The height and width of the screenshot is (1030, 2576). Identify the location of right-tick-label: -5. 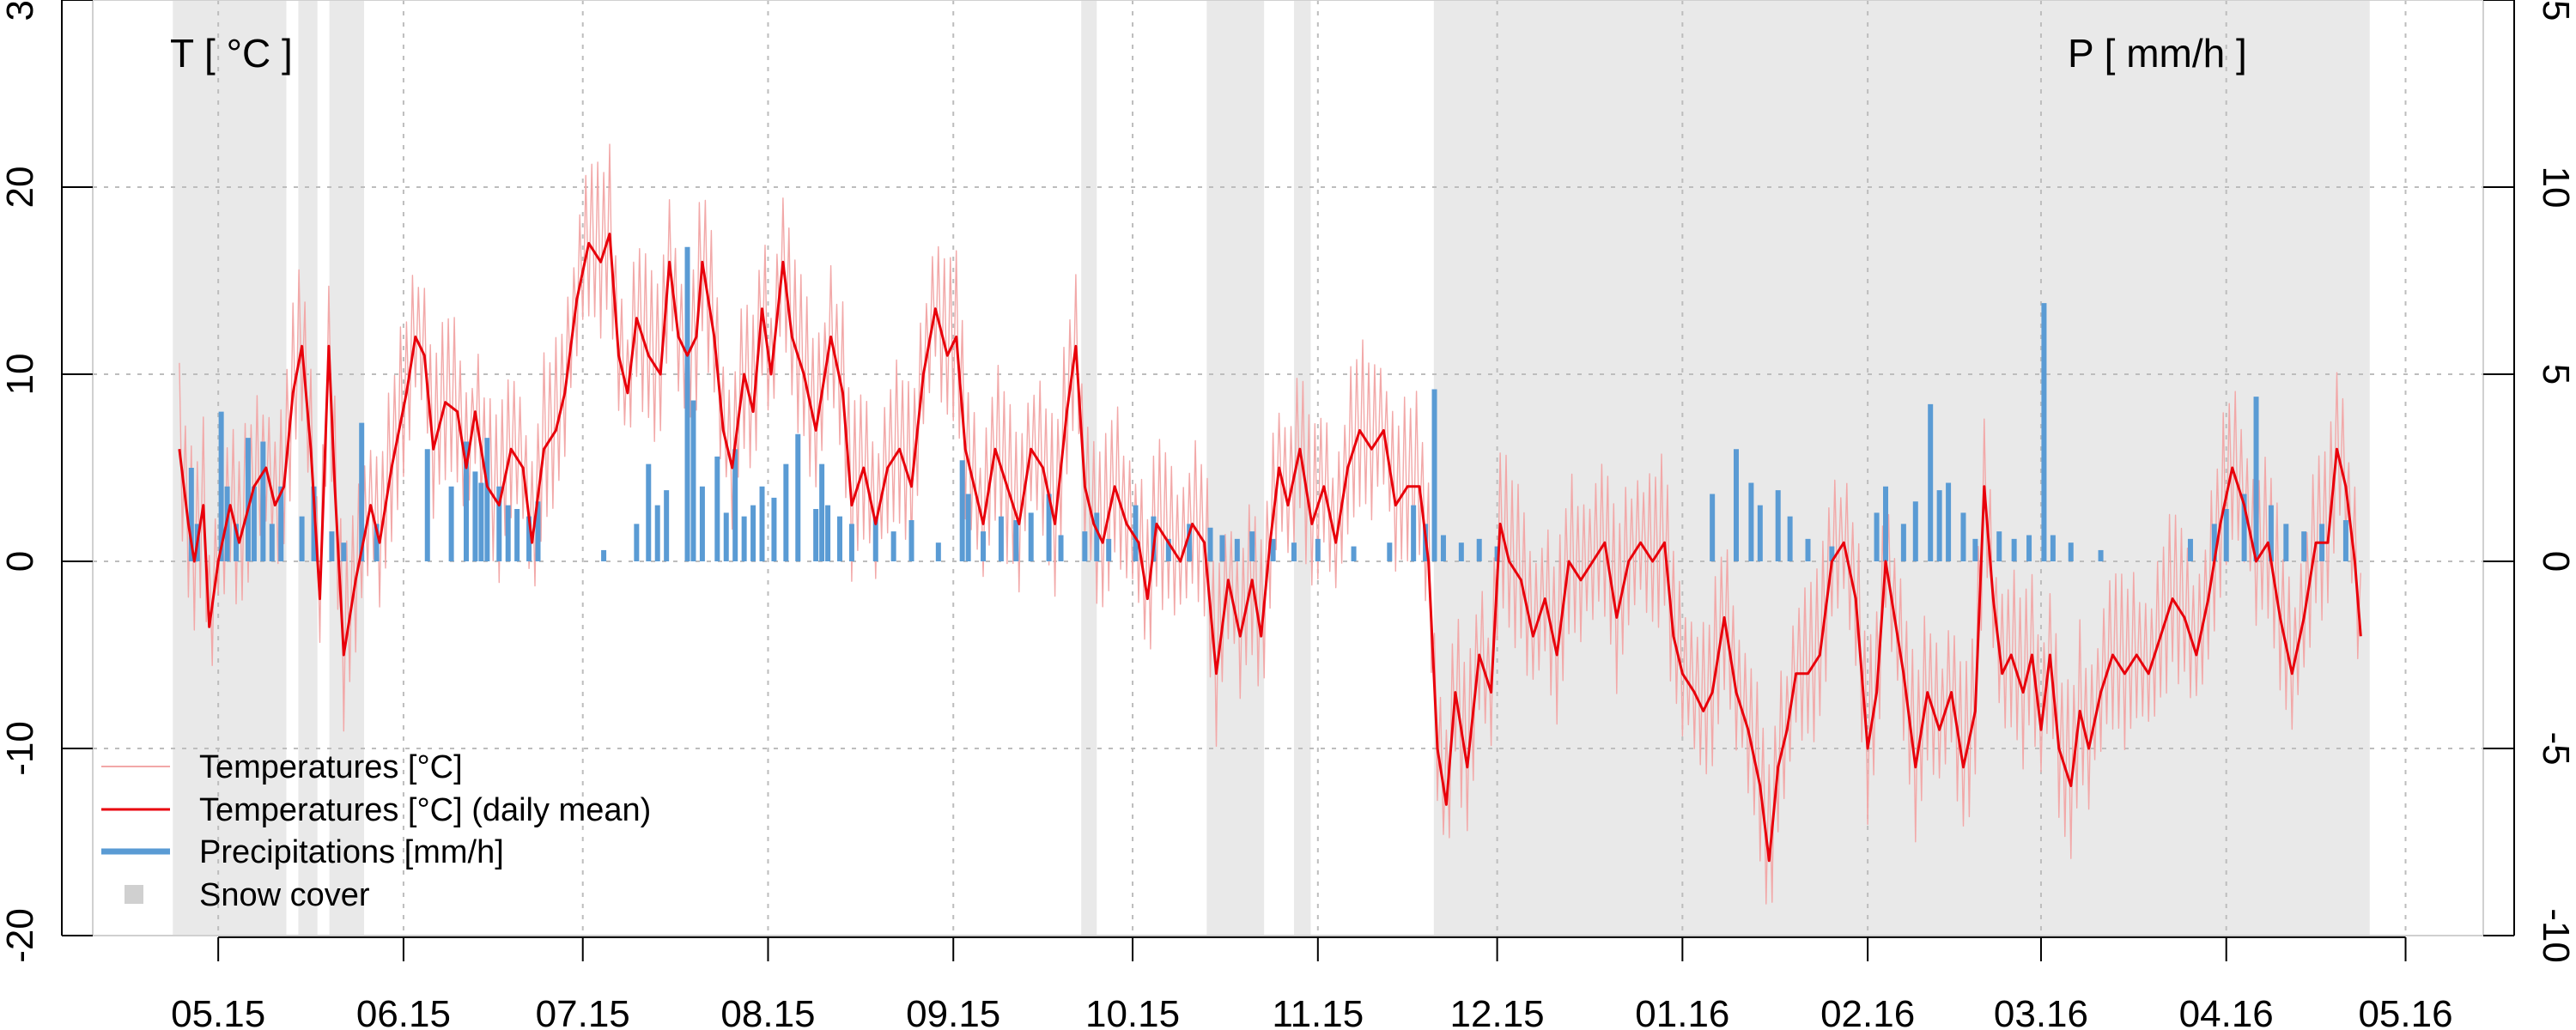
(2555, 748).